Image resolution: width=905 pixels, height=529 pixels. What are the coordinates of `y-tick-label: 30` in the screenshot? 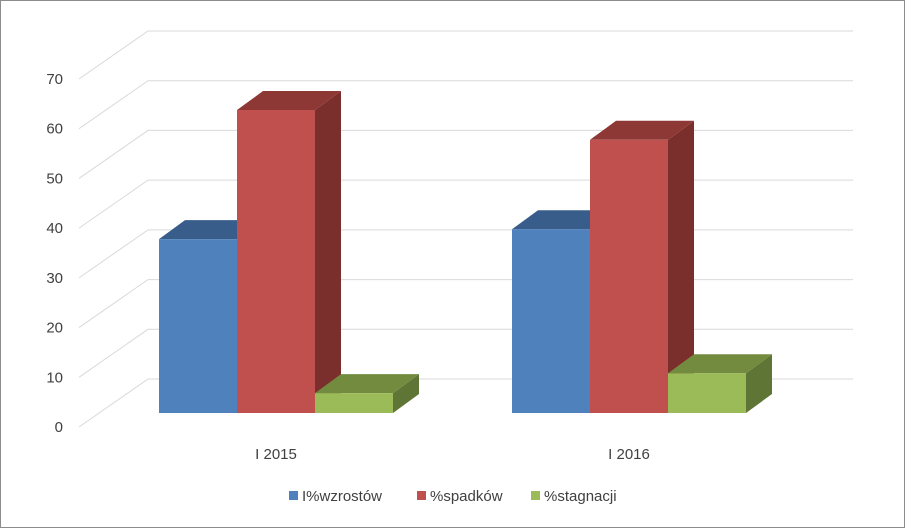 It's located at (54, 278).